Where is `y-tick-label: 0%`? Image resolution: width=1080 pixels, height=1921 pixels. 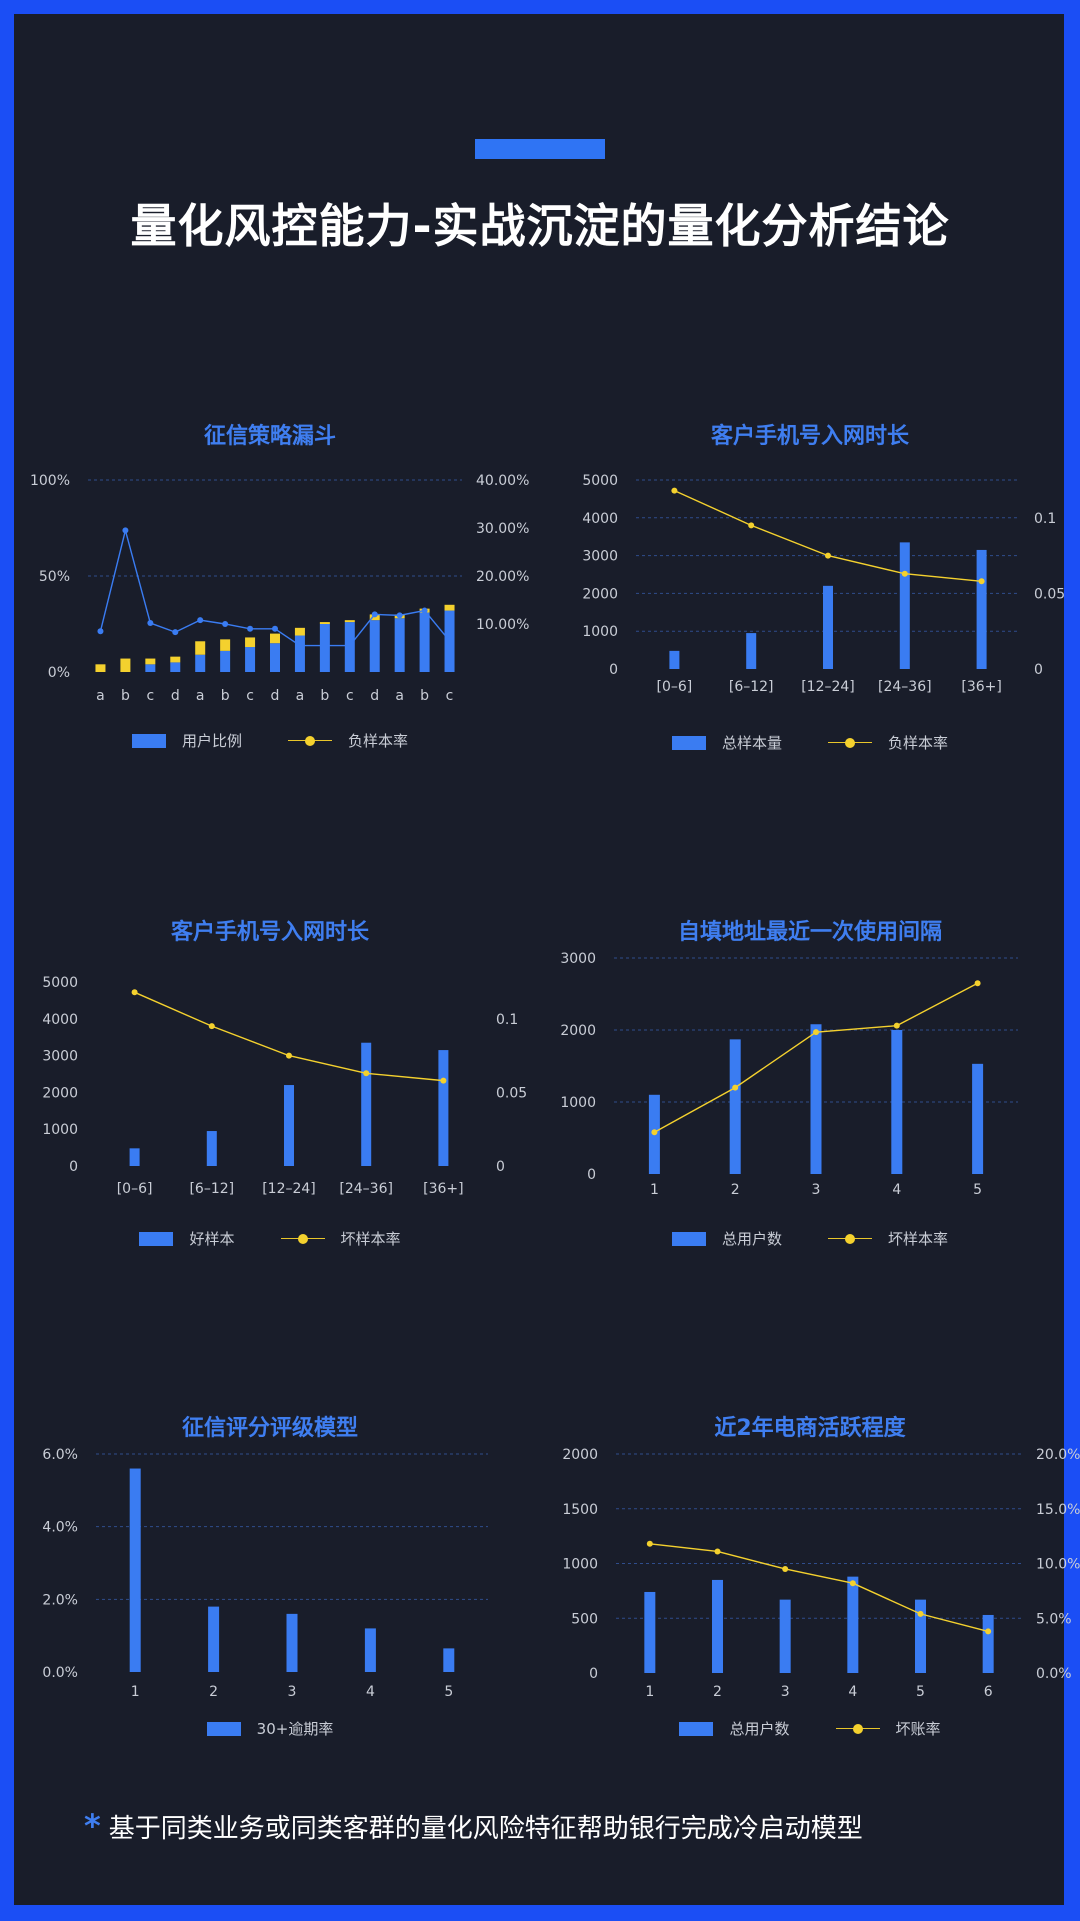
y-tick-label: 0% is located at coordinates (59, 673).